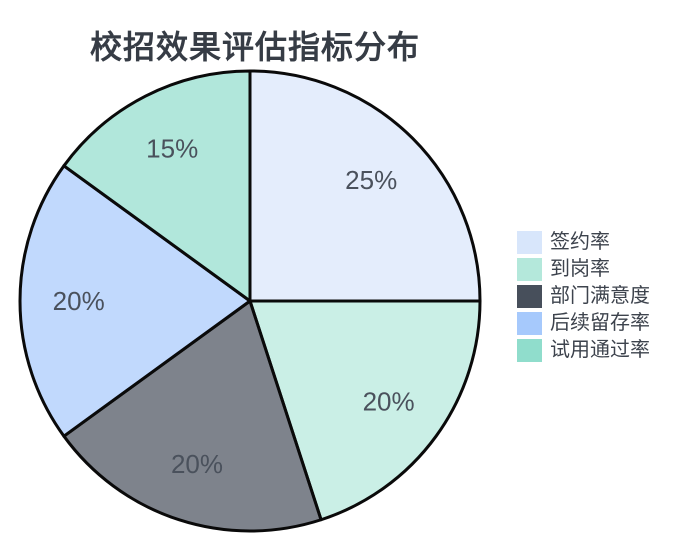  I want to click on pct-label-0: 25%, so click(371, 180).